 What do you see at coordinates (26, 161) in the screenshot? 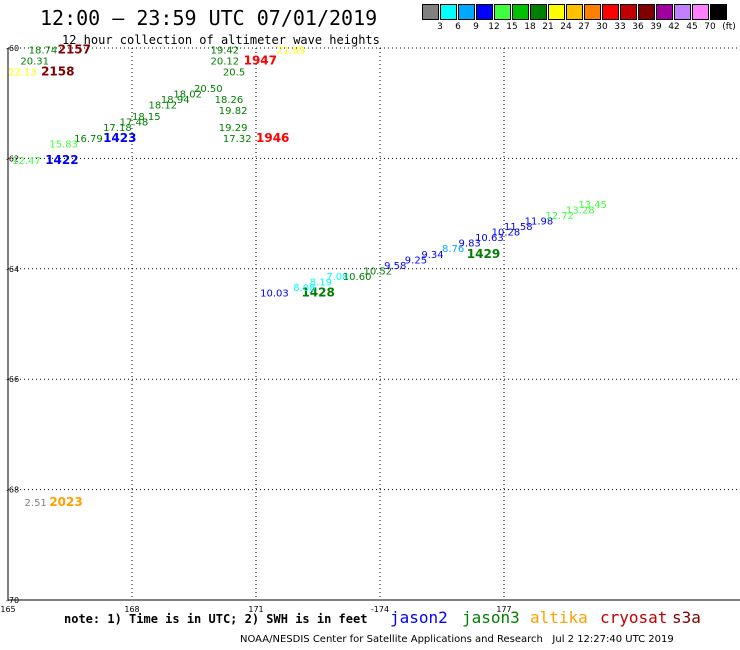
I see `wave-height-value: 12.47` at bounding box center [26, 161].